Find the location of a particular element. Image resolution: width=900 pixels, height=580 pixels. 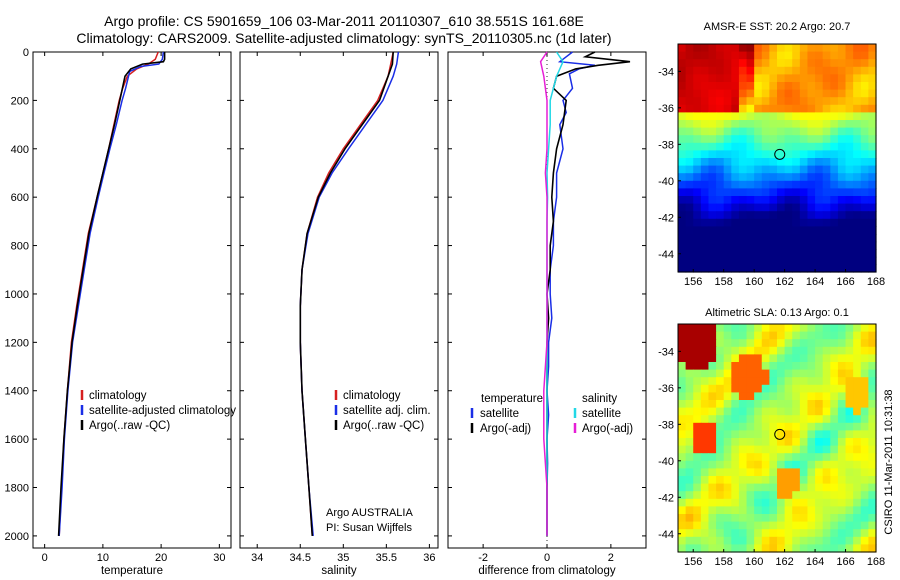

legend-label: Argo(-adj) is located at coordinates (607, 429).